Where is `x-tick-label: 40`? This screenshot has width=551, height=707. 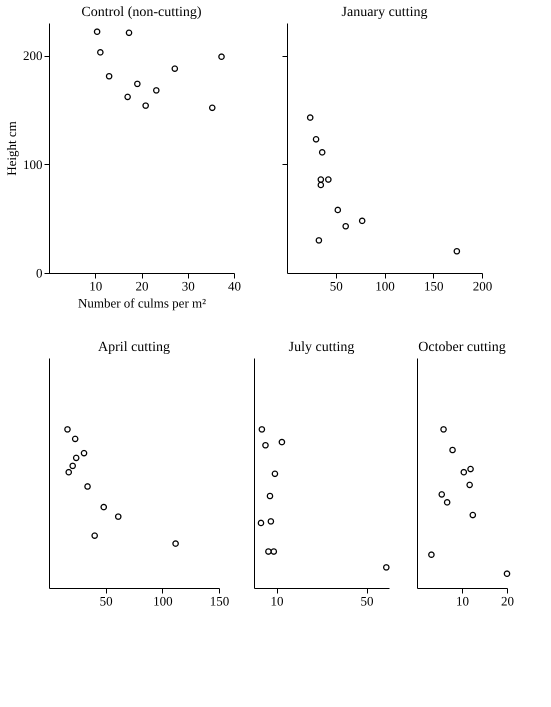 x-tick-label: 40 is located at coordinates (234, 286).